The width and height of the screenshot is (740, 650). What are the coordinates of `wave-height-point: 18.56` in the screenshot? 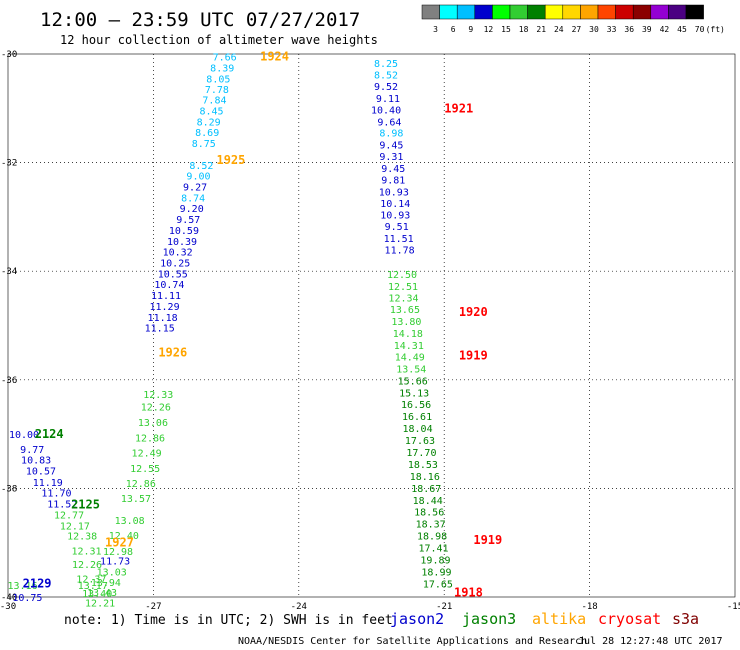 It's located at (429, 513).